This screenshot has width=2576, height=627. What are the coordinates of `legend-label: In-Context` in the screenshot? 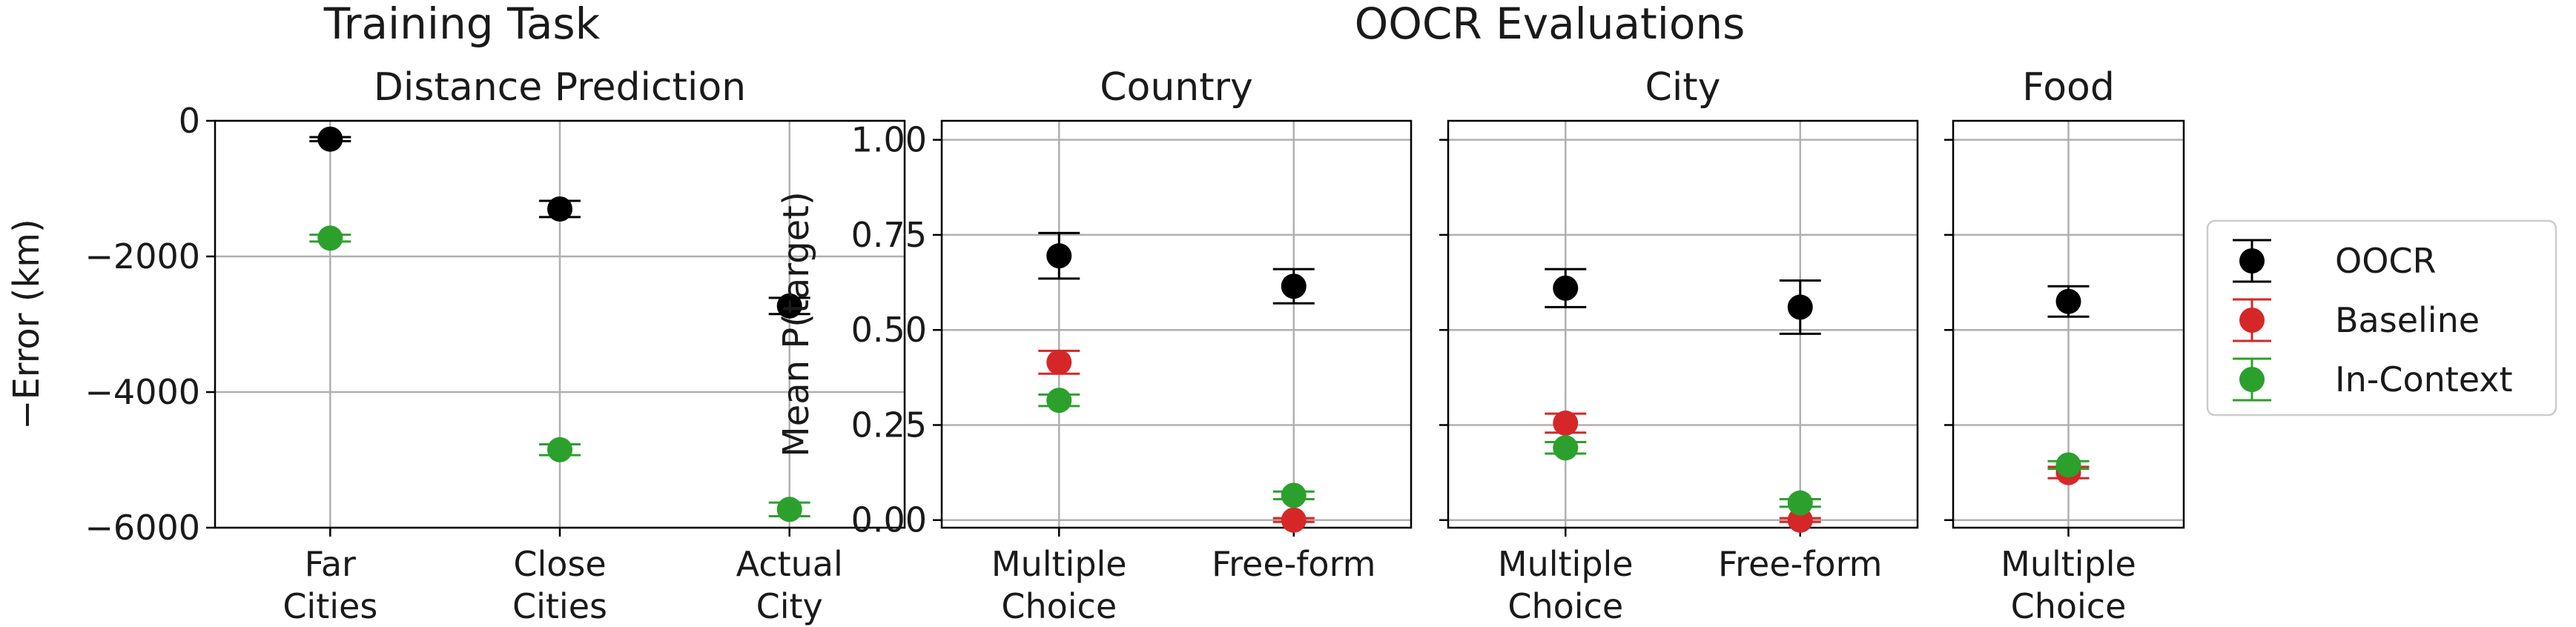 It's located at (2424, 379).